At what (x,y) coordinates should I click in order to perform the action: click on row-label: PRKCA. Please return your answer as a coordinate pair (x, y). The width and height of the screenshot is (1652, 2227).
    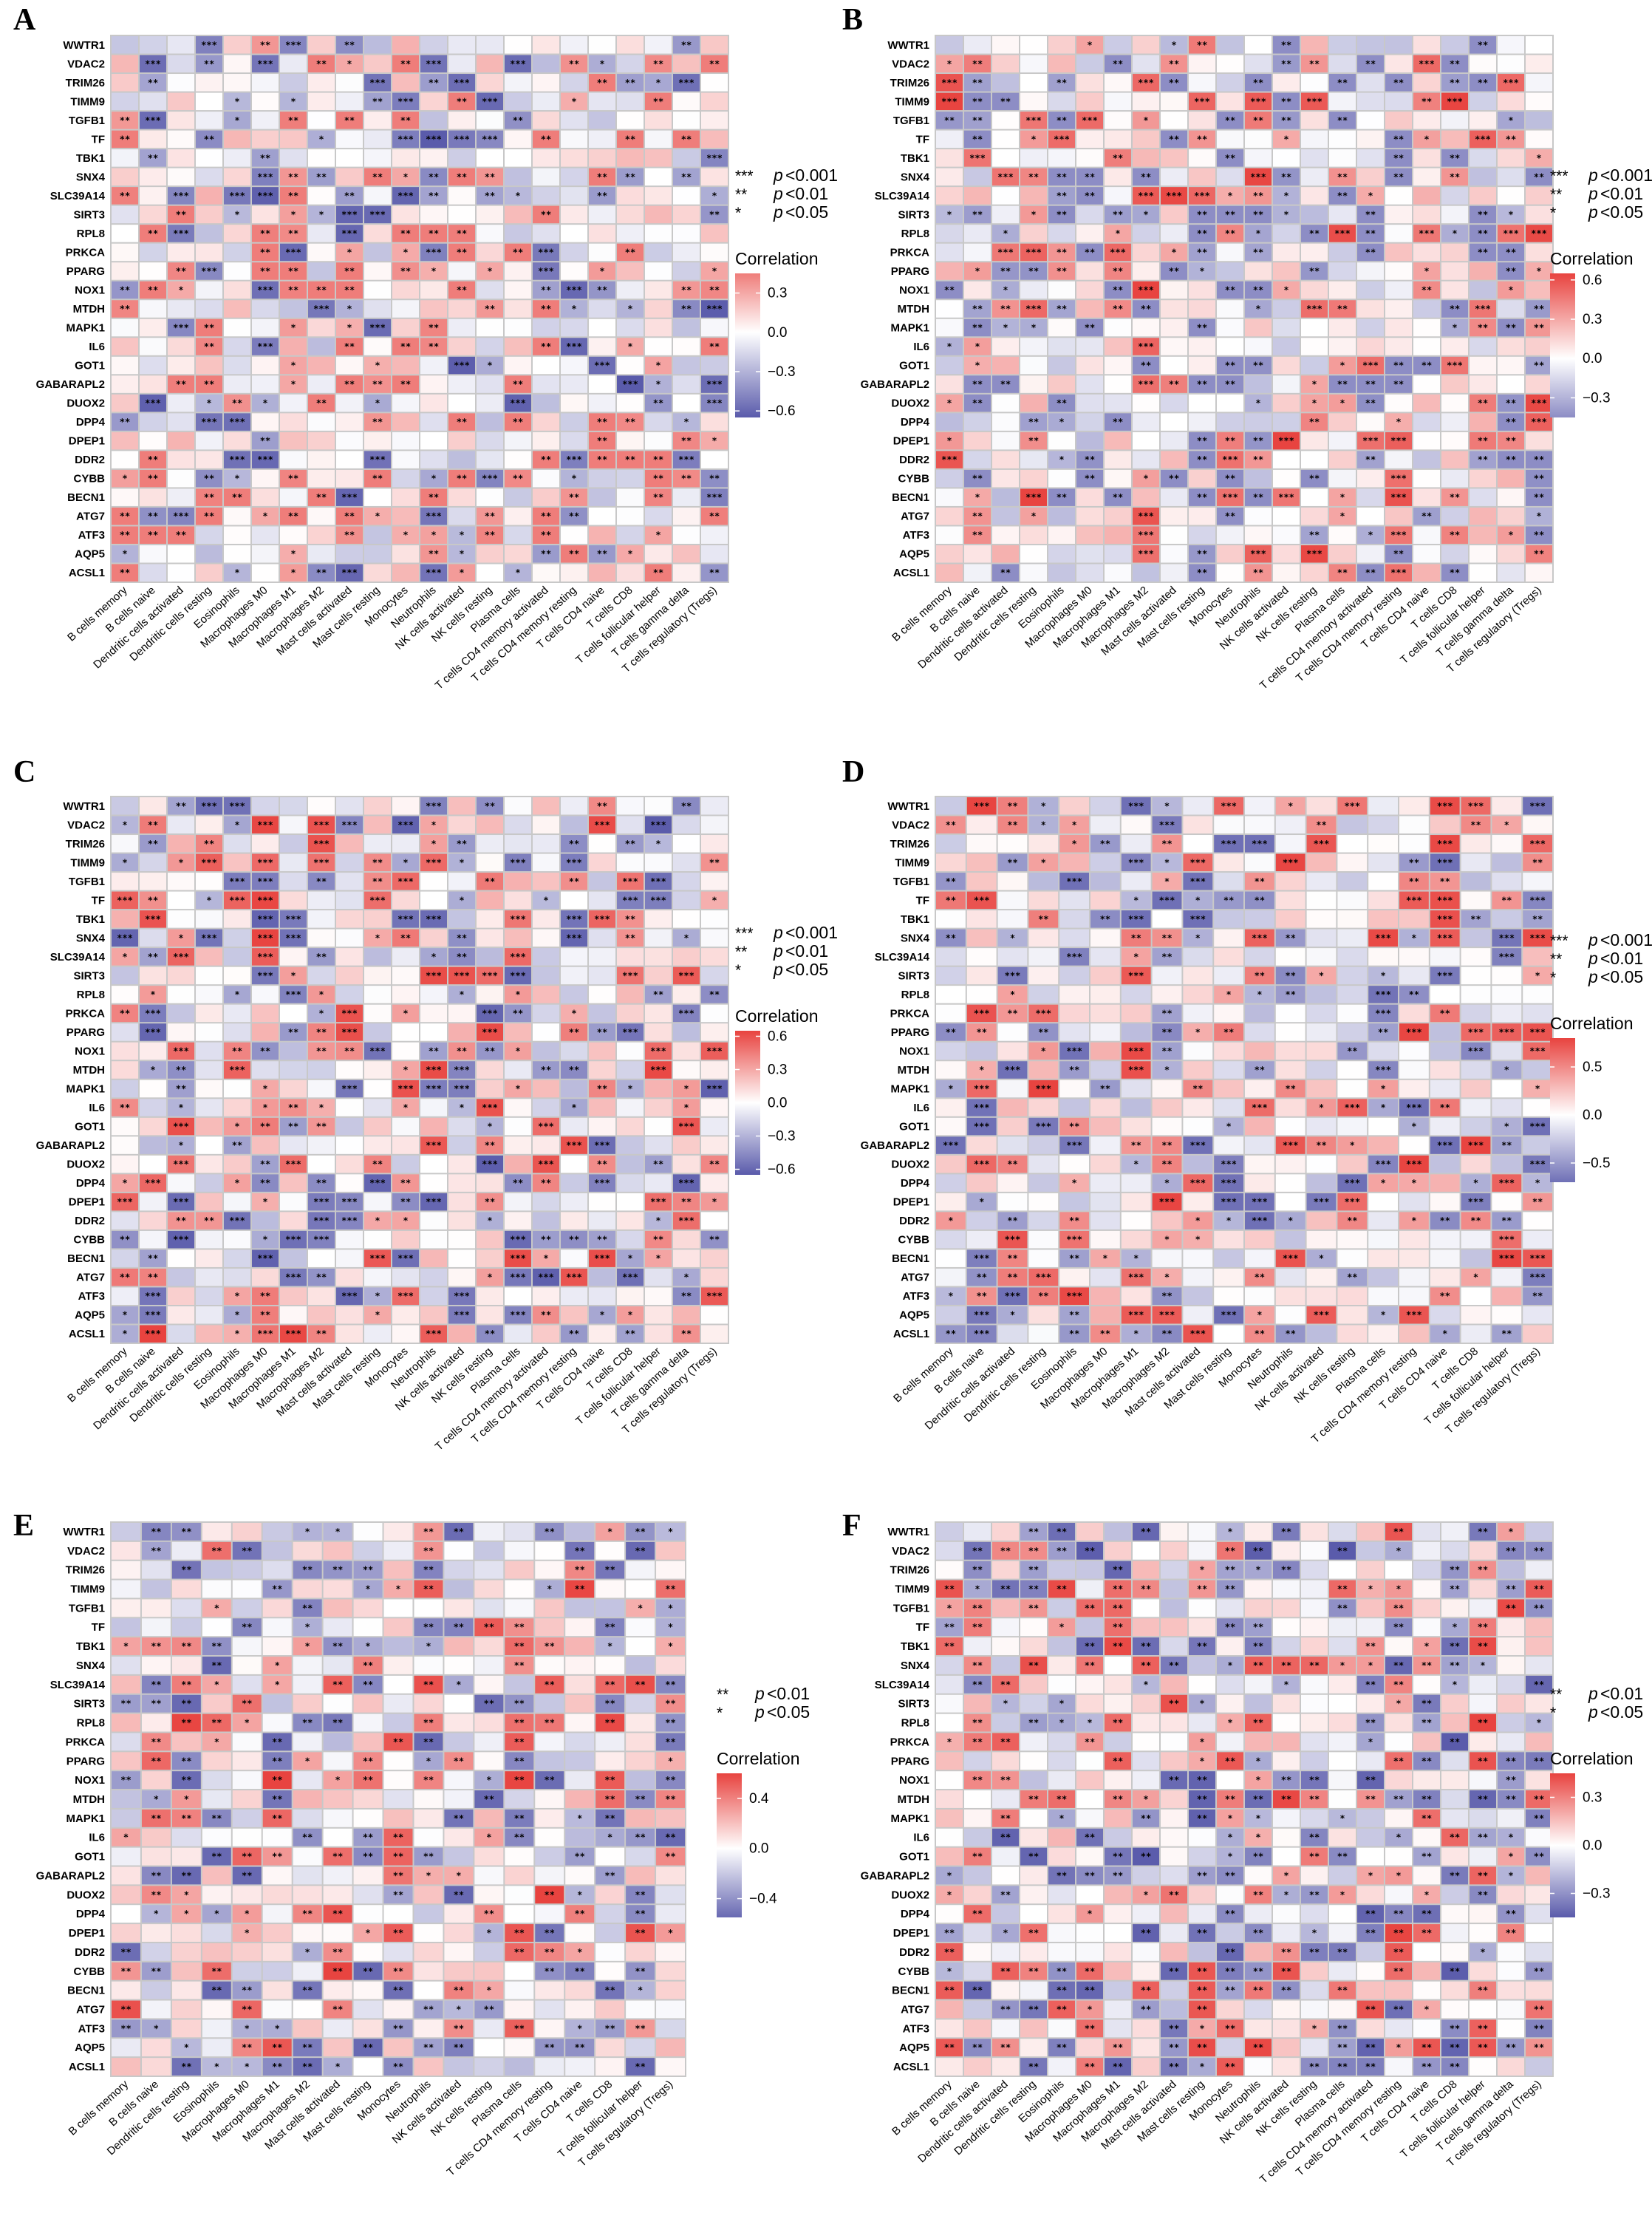
    Looking at the image, I should click on (86, 1013).